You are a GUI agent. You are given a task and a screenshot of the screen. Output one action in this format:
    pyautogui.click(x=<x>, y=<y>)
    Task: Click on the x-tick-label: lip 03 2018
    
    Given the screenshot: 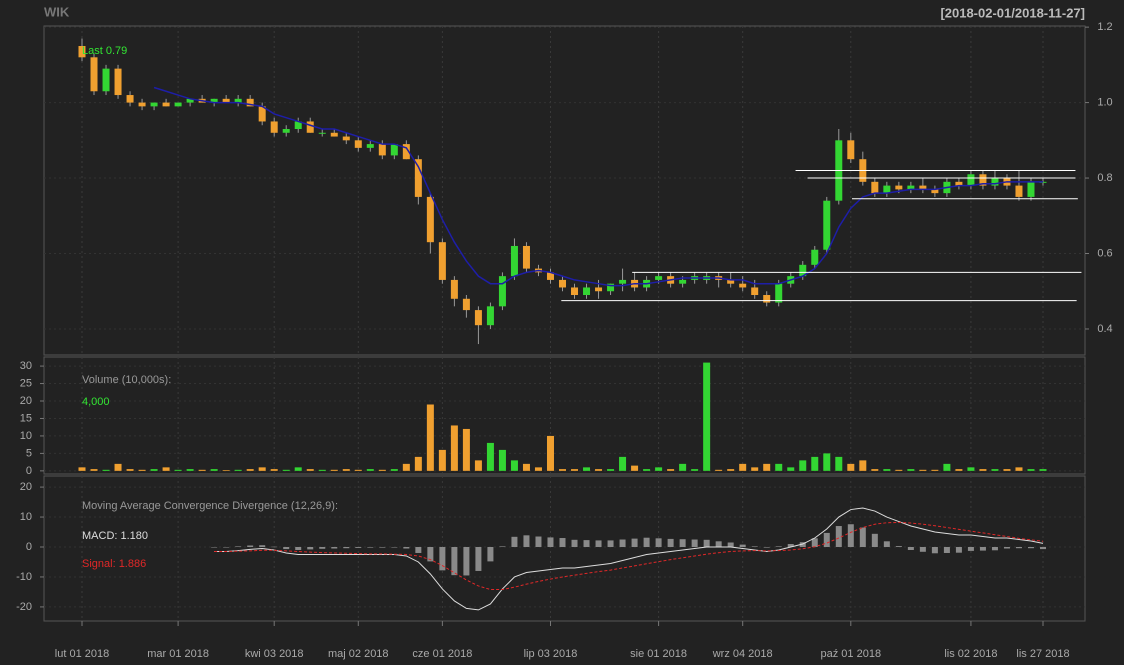 What is the action you would take?
    pyautogui.click(x=551, y=654)
    